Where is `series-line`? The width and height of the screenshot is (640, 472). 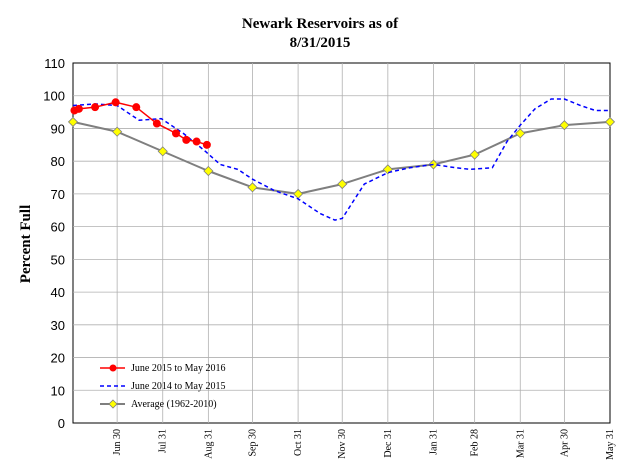 series-line is located at coordinates (141, 123).